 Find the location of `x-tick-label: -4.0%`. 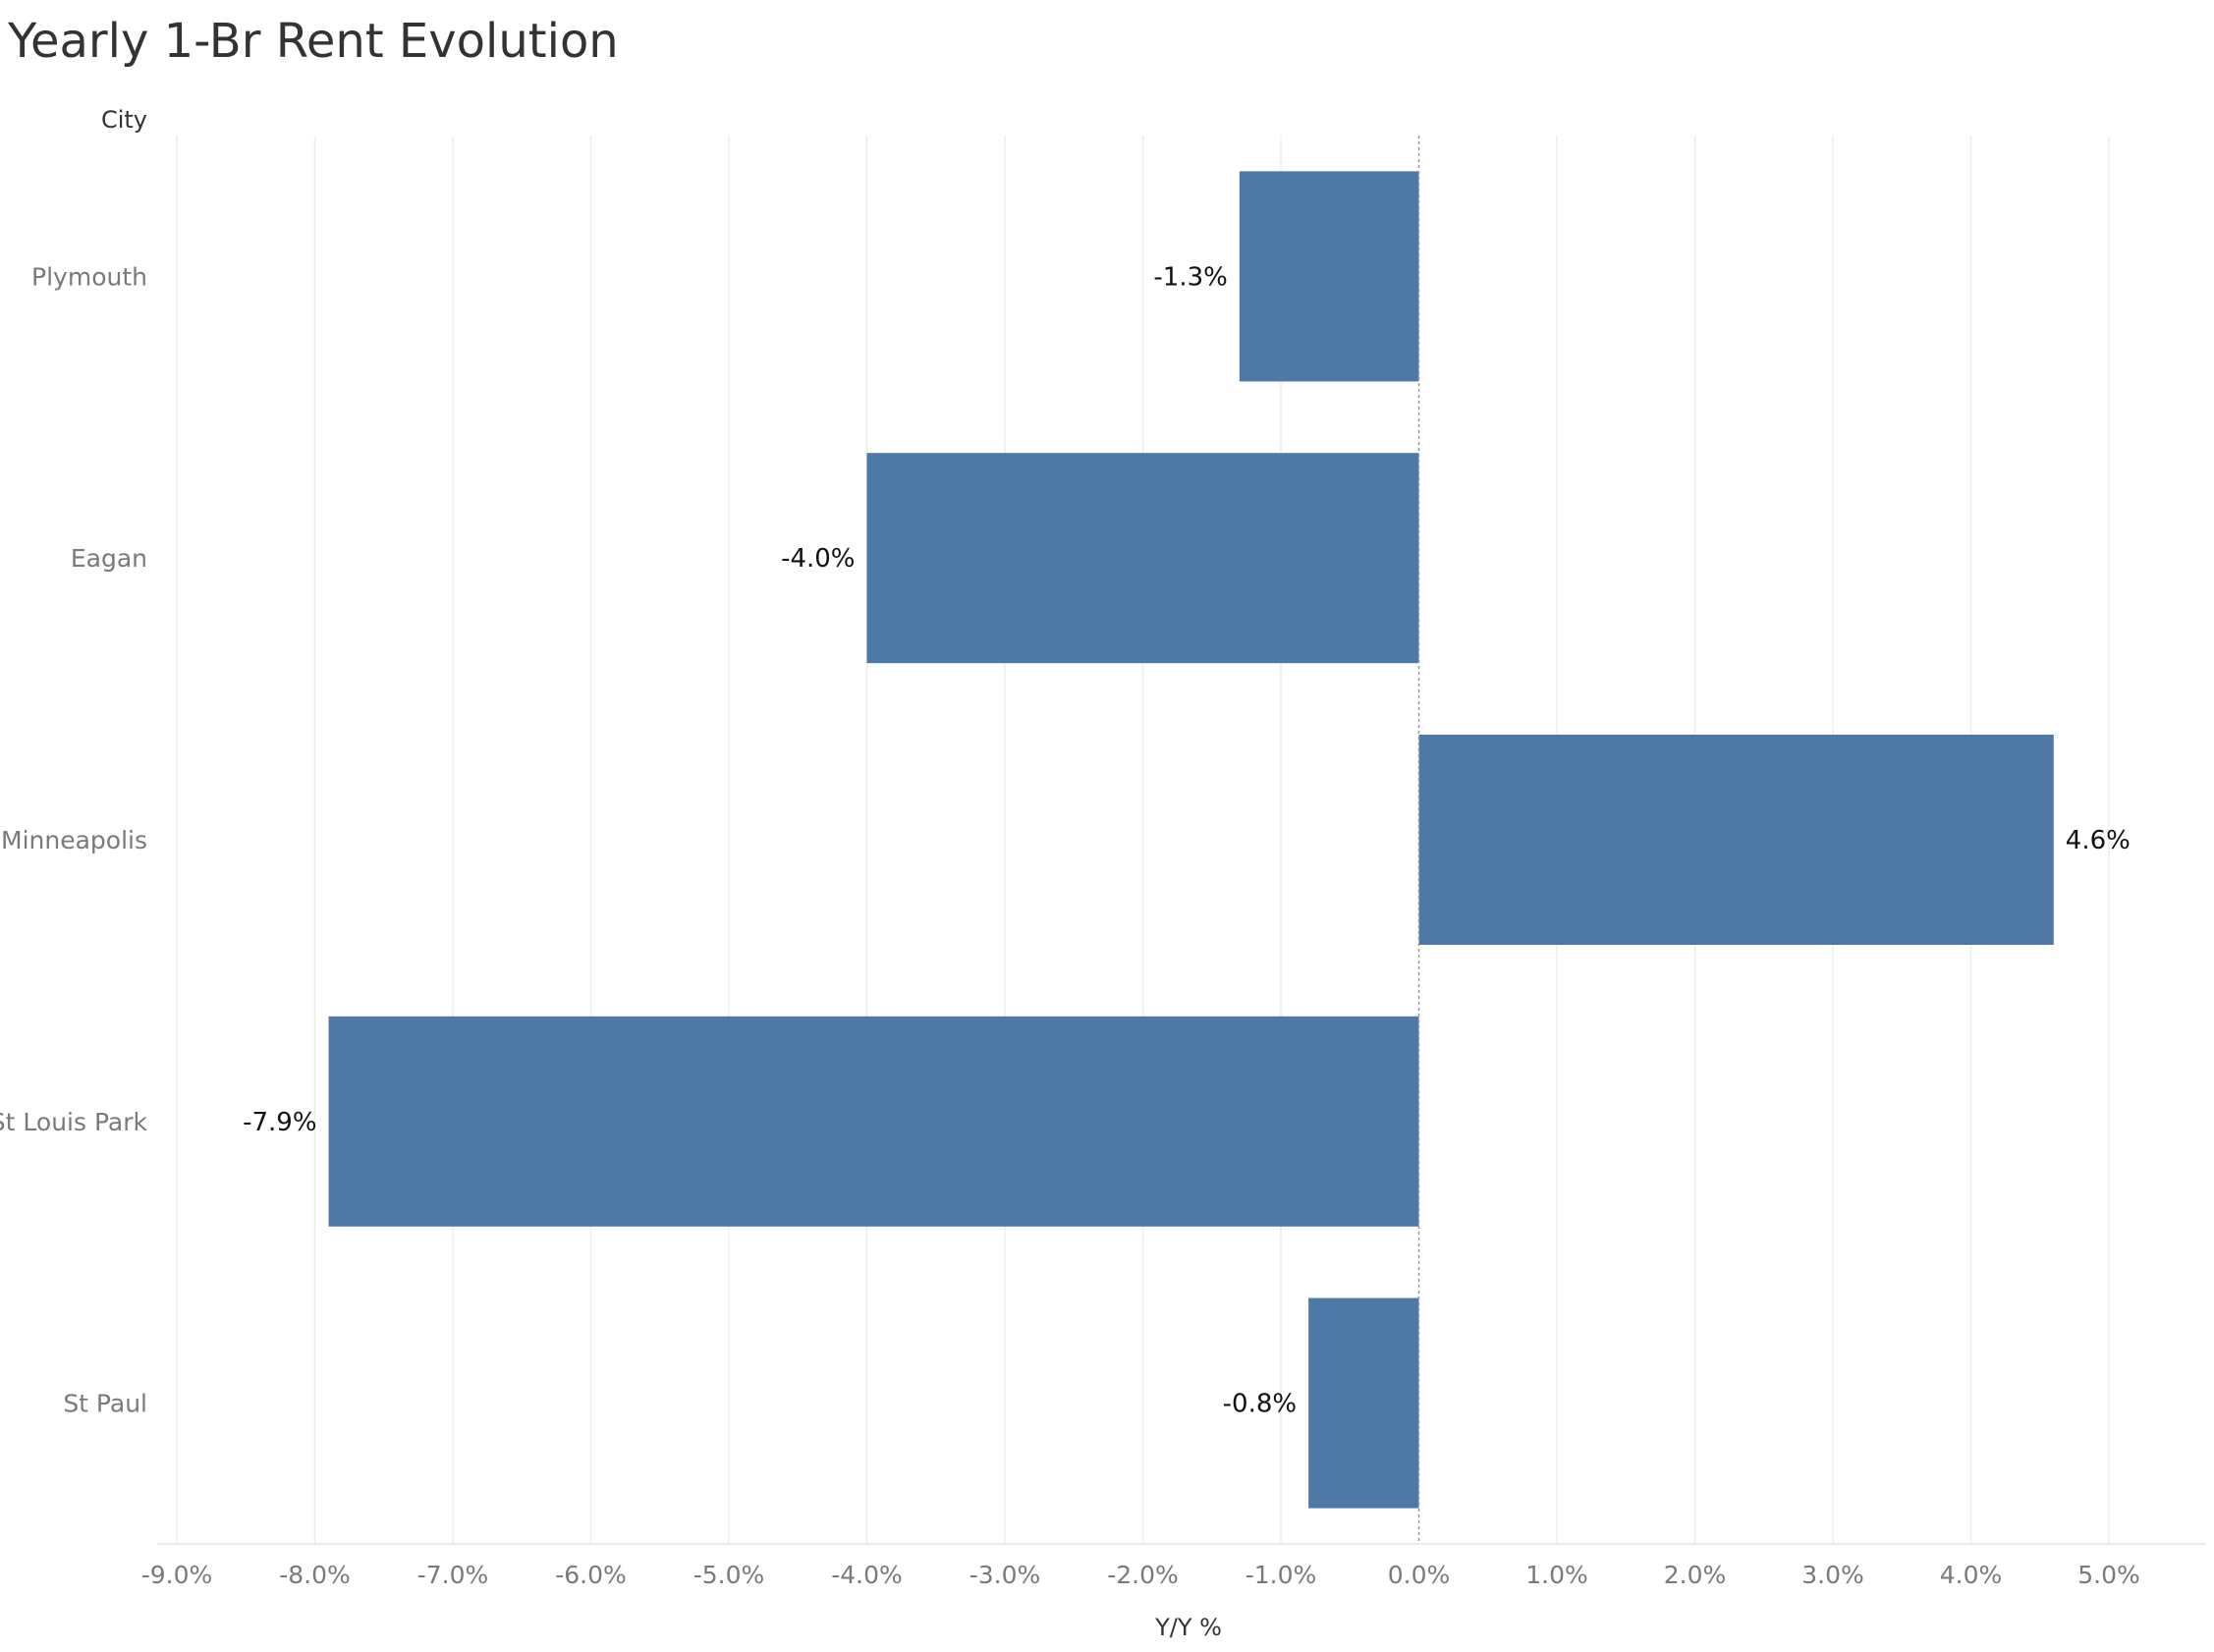

x-tick-label: -4.0% is located at coordinates (867, 1575).